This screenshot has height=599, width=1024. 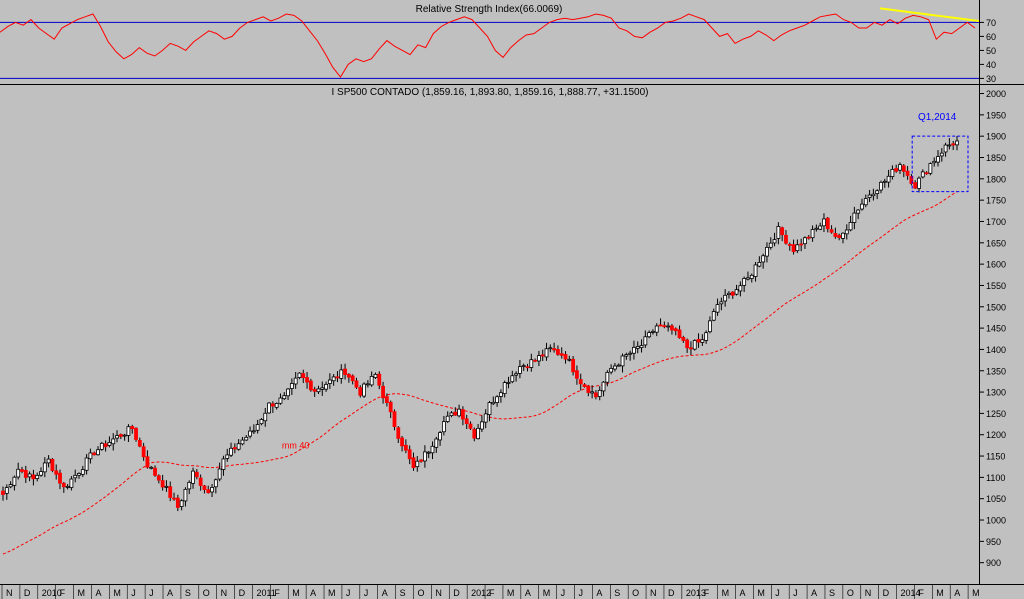 What do you see at coordinates (993, 542) in the screenshot?
I see `price-tick-label: 950` at bounding box center [993, 542].